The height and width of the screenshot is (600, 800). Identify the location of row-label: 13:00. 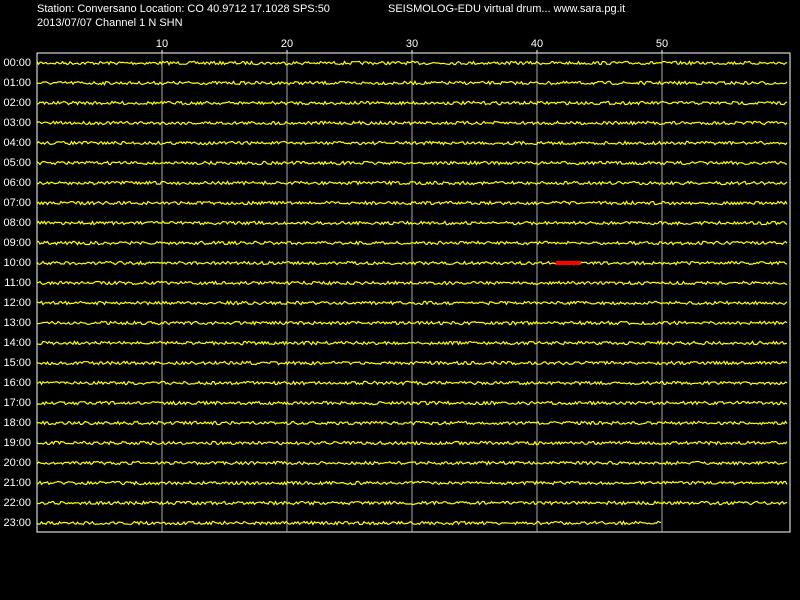
(17, 323).